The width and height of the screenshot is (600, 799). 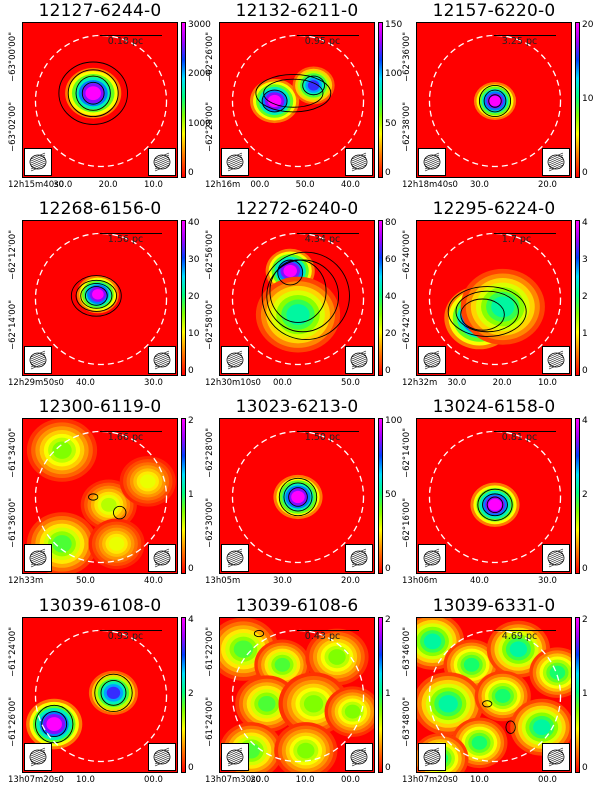 I want to click on colorbar-tick: 4, so click(x=585, y=421).